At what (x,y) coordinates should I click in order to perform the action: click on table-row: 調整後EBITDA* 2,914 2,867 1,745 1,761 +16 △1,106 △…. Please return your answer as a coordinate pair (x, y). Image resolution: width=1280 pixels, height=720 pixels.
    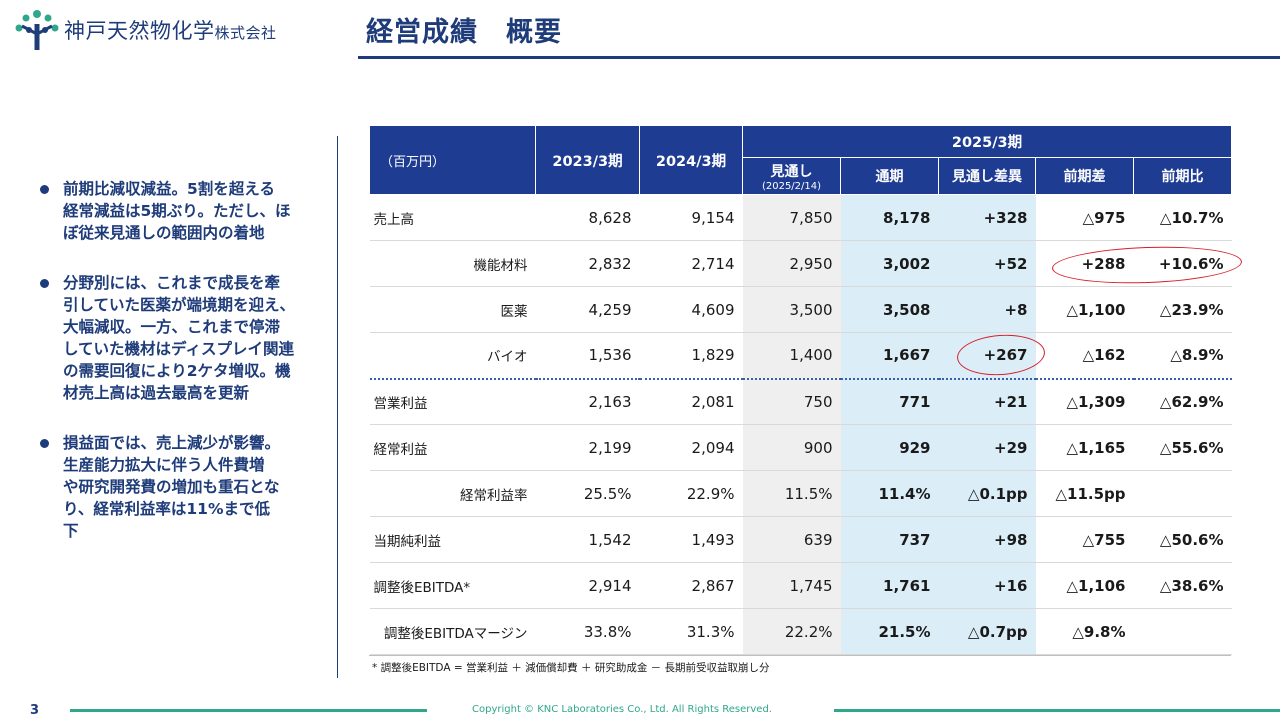
    Looking at the image, I should click on (800, 585).